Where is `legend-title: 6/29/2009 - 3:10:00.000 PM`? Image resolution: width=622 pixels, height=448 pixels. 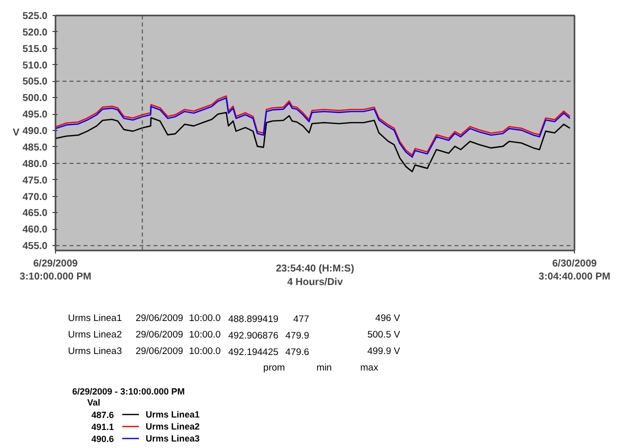
legend-title: 6/29/2009 - 3:10:00.000 PM is located at coordinates (128, 391).